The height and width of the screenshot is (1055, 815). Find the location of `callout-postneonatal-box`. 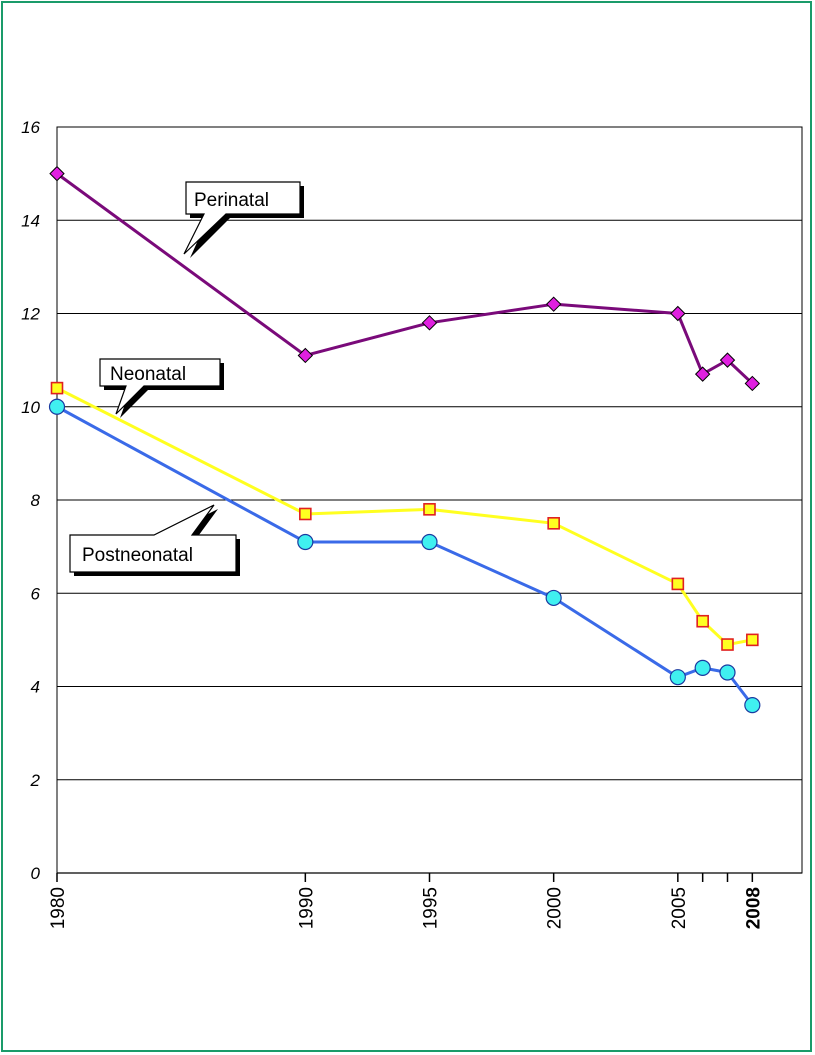

callout-postneonatal-box is located at coordinates (153, 538).